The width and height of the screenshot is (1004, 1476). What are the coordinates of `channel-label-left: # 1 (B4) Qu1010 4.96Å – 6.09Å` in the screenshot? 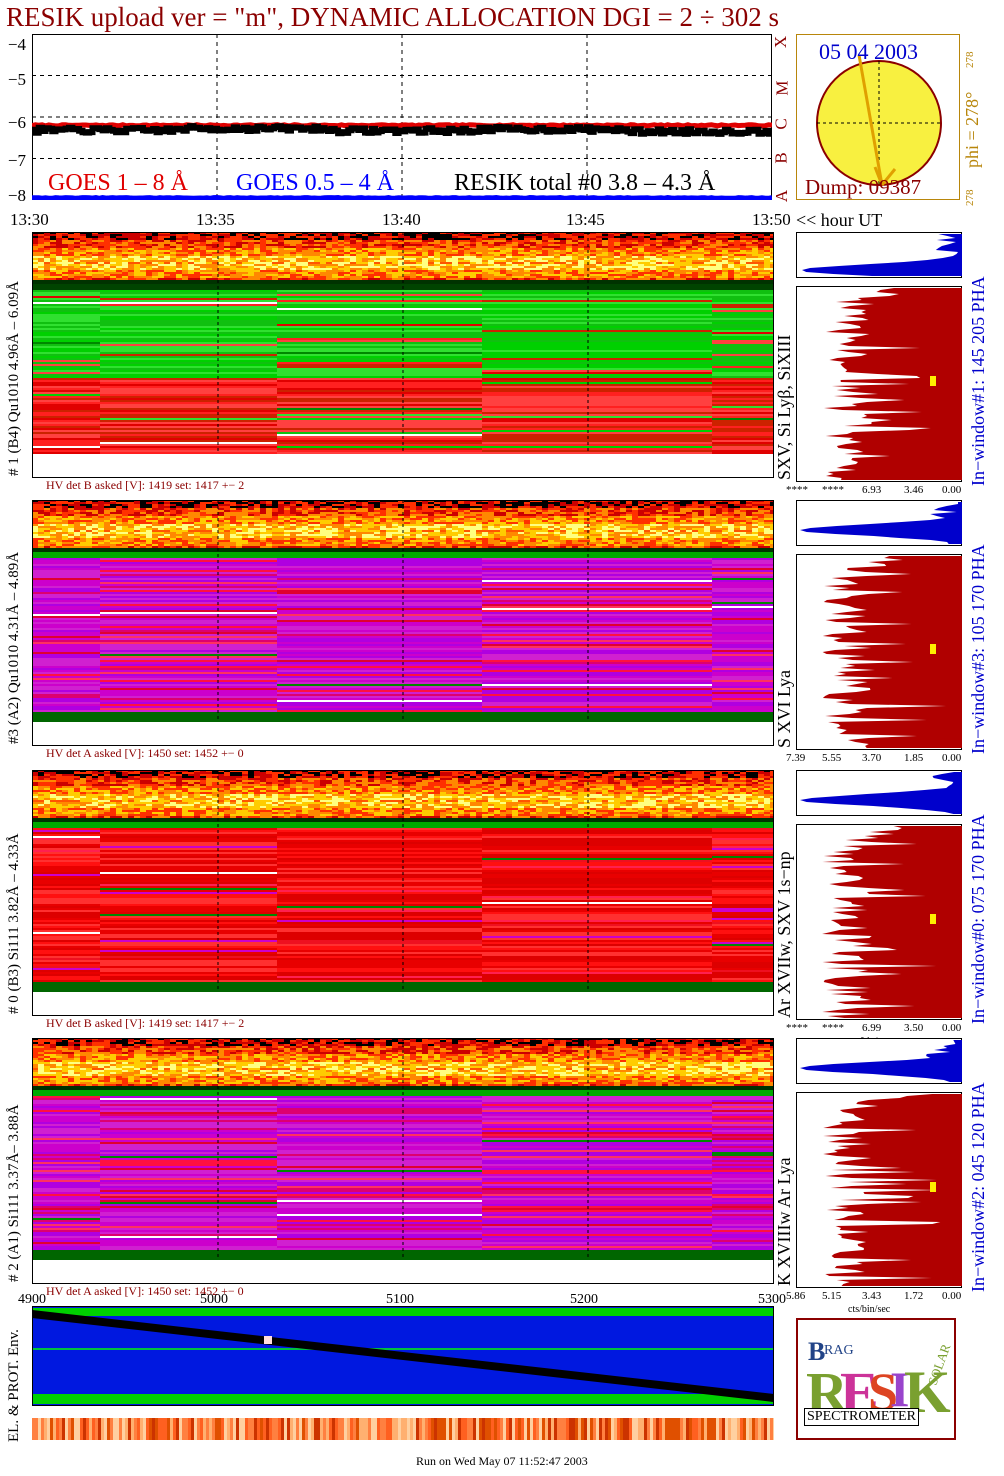 It's located at (14, 378).